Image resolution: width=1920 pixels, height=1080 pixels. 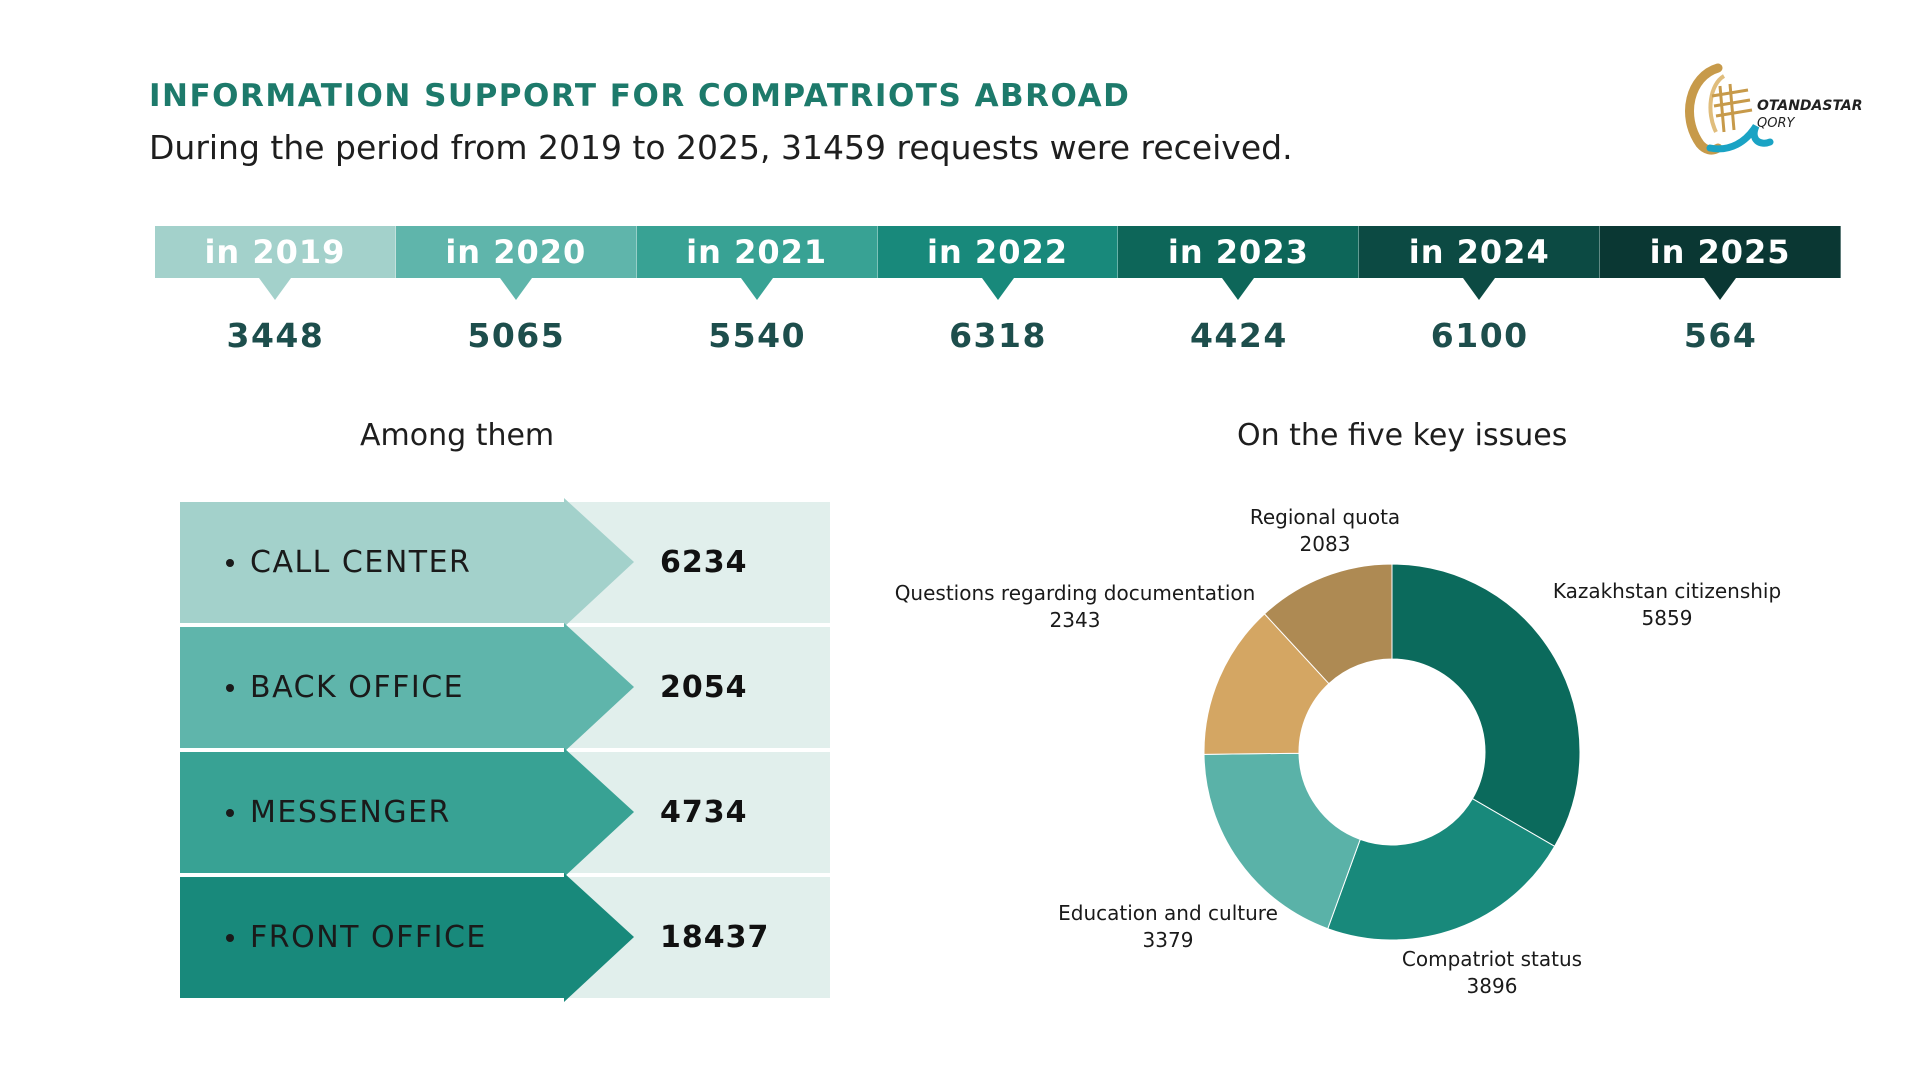 I want to click on among-them-heading: Among them, so click(x=457, y=435).